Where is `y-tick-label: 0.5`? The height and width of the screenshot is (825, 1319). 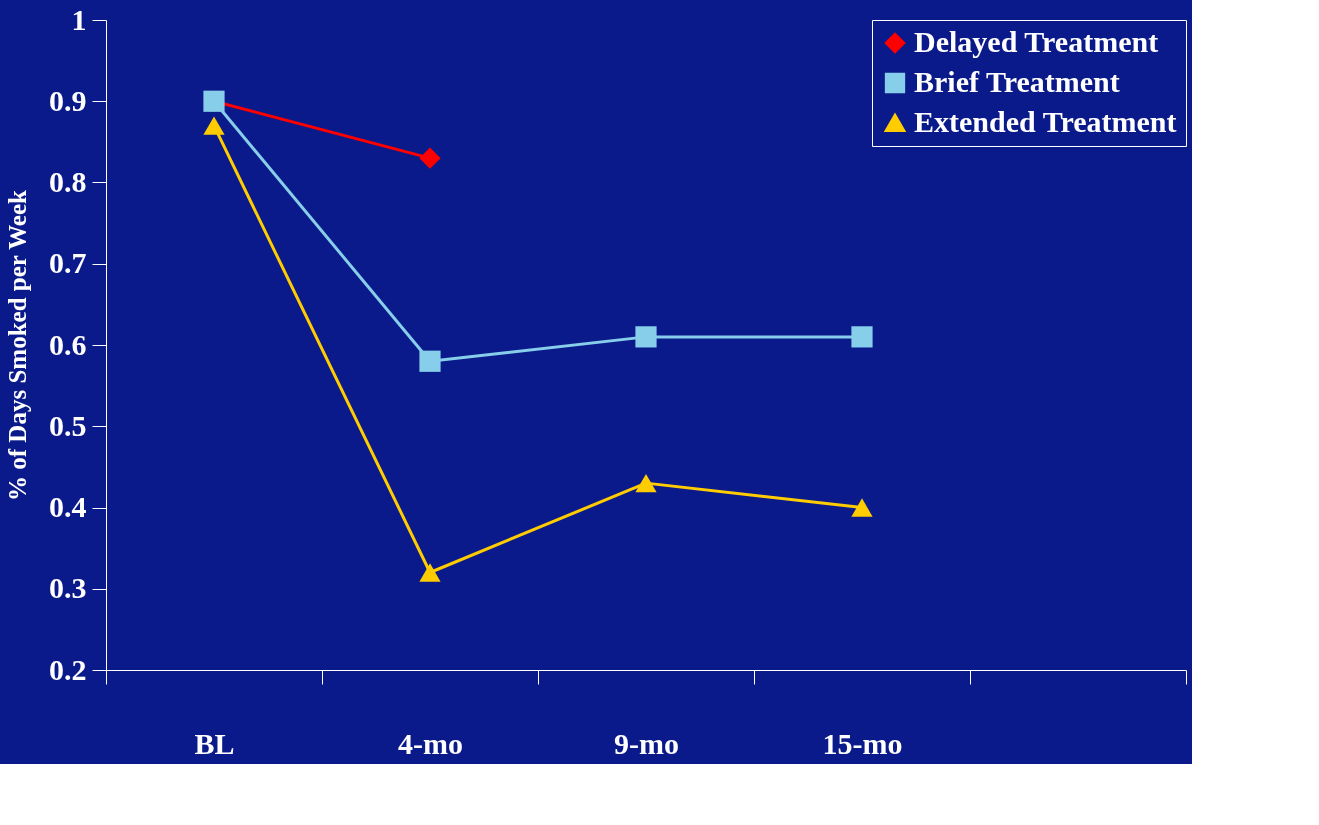 y-tick-label: 0.5 is located at coordinates (68, 425).